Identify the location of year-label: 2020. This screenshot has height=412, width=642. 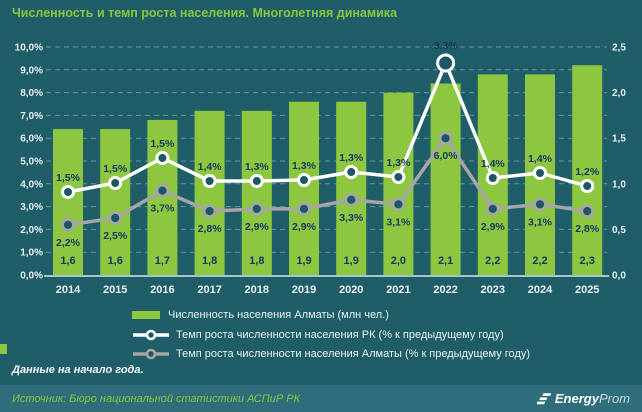
(351, 290).